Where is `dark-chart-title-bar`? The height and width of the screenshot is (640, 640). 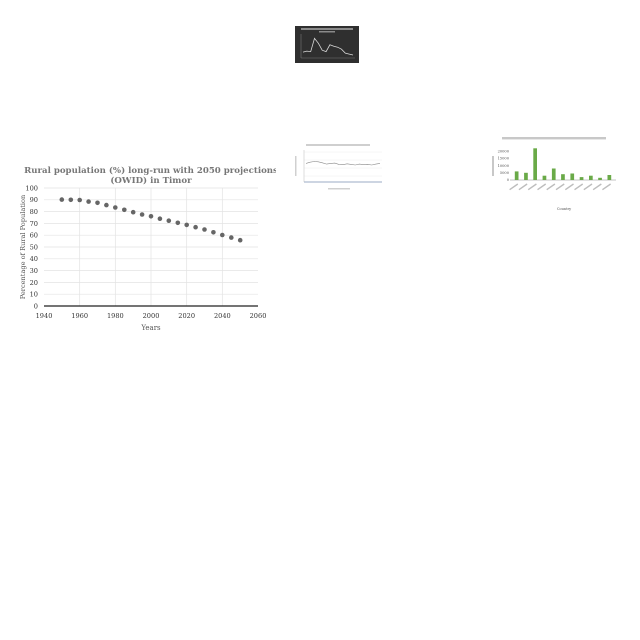 dark-chart-title-bar is located at coordinates (327, 29).